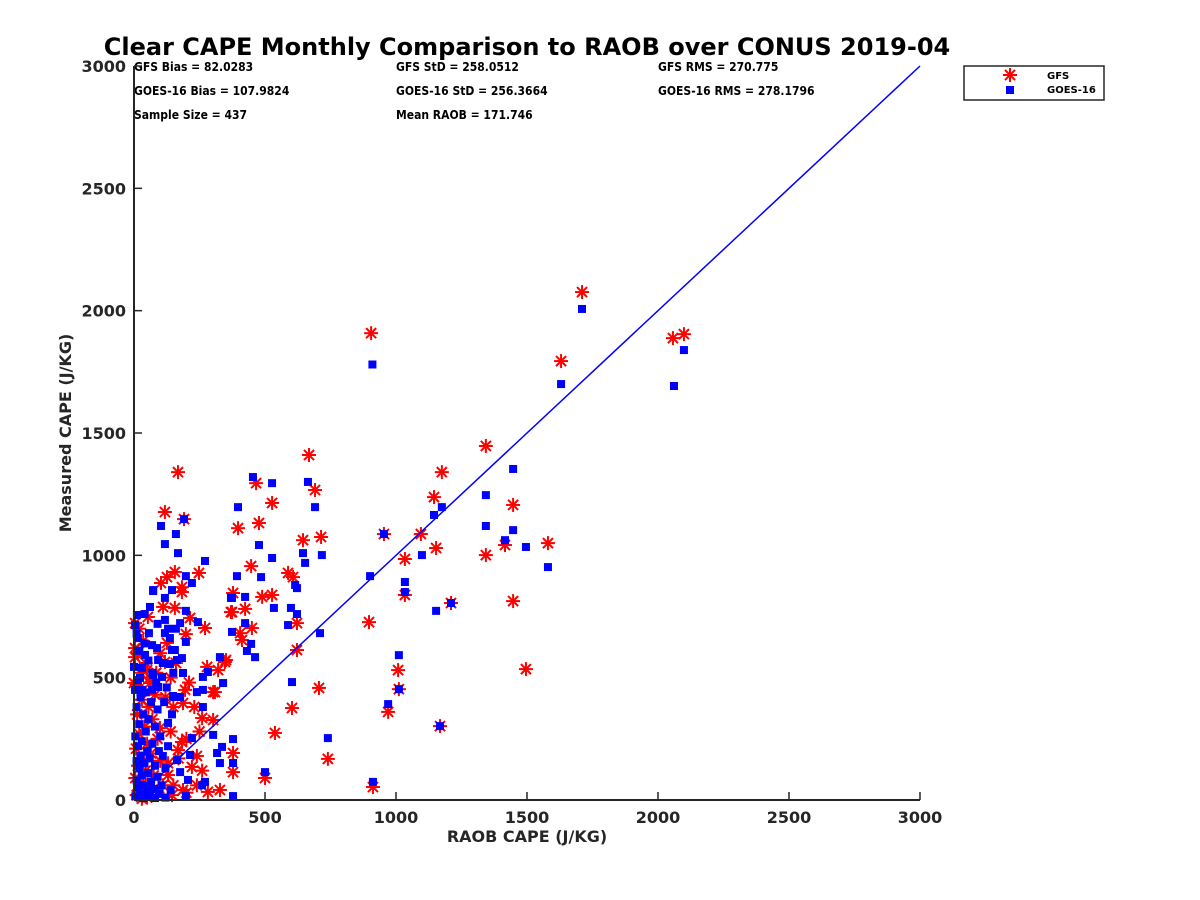  Describe the element at coordinates (1034, 83) in the screenshot. I see `legend-box` at that location.